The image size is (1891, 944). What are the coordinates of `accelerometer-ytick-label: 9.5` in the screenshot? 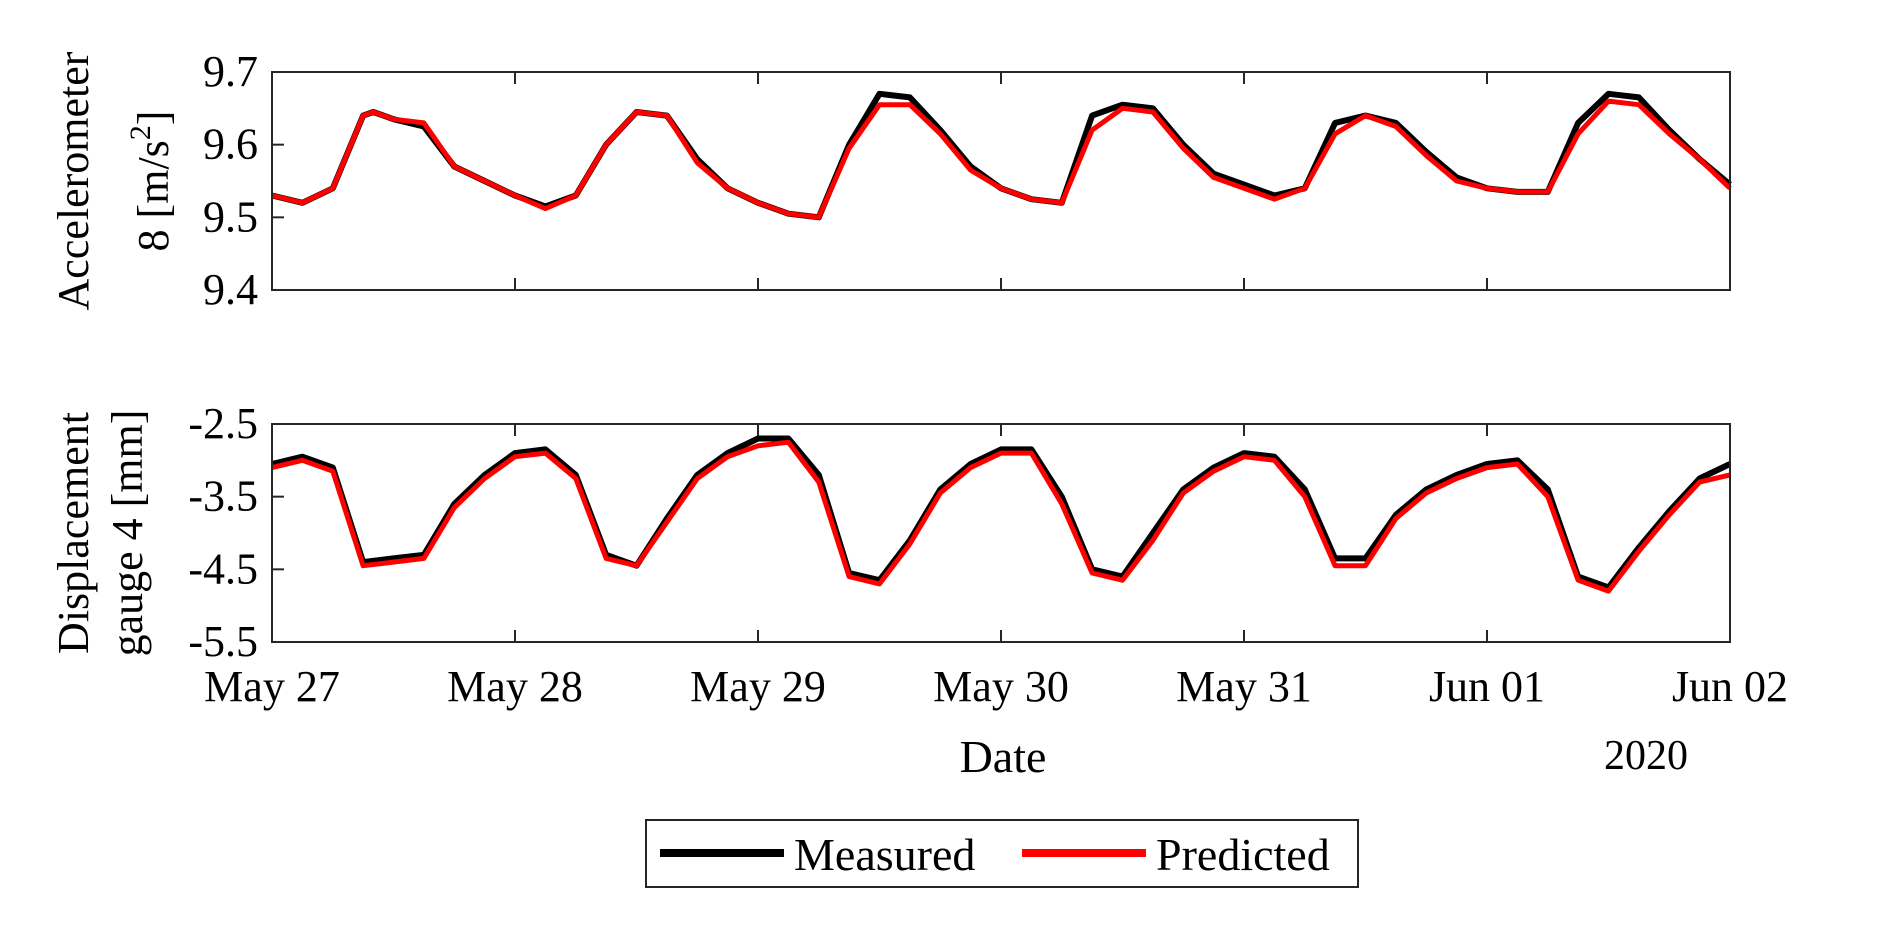 It's located at (230, 216).